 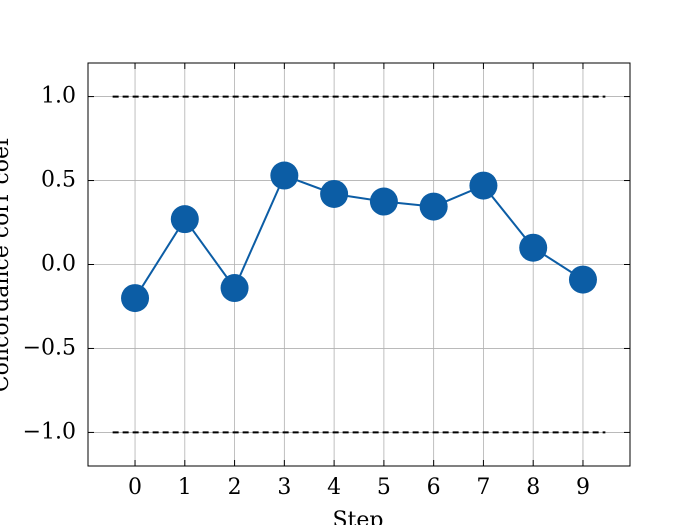 I want to click on y-tick-label: −1.0, so click(x=49, y=431).